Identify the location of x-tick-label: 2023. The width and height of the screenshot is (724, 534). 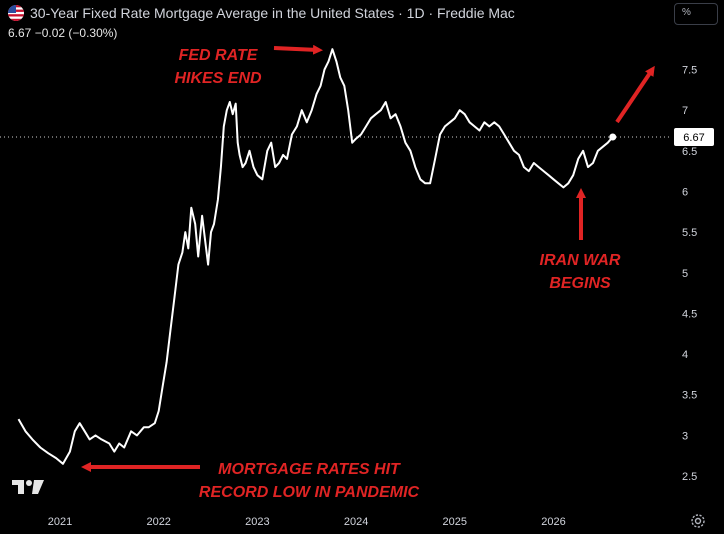
(257, 522).